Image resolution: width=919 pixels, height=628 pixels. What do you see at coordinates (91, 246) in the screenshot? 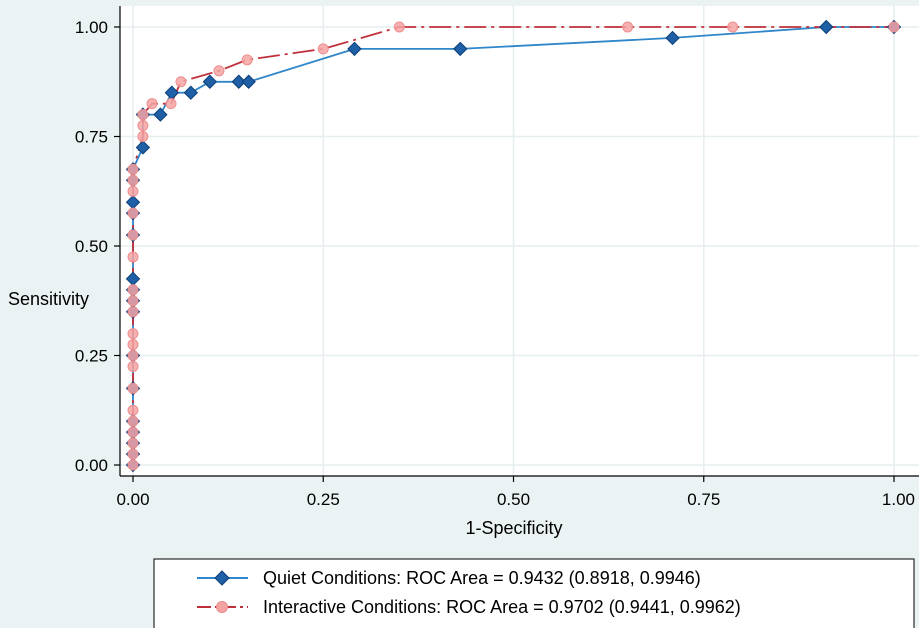
I see `y-tick-label: 0.50` at bounding box center [91, 246].